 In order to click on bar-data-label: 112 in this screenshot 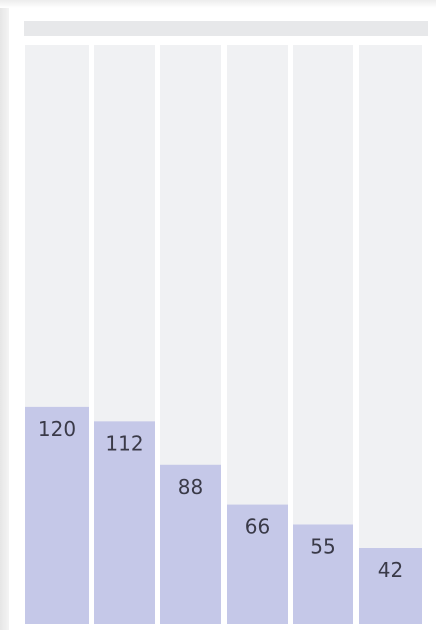, I will do `click(124, 443)`.